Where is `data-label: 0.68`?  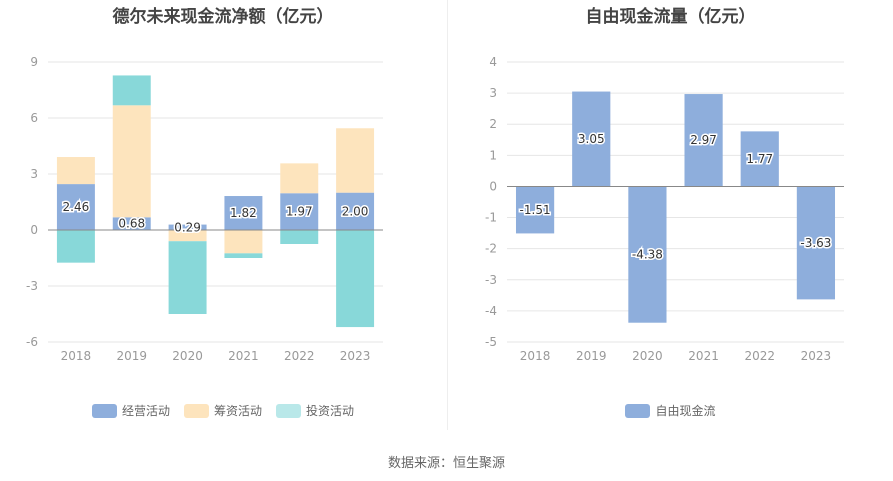
data-label: 0.68 is located at coordinates (131, 224).